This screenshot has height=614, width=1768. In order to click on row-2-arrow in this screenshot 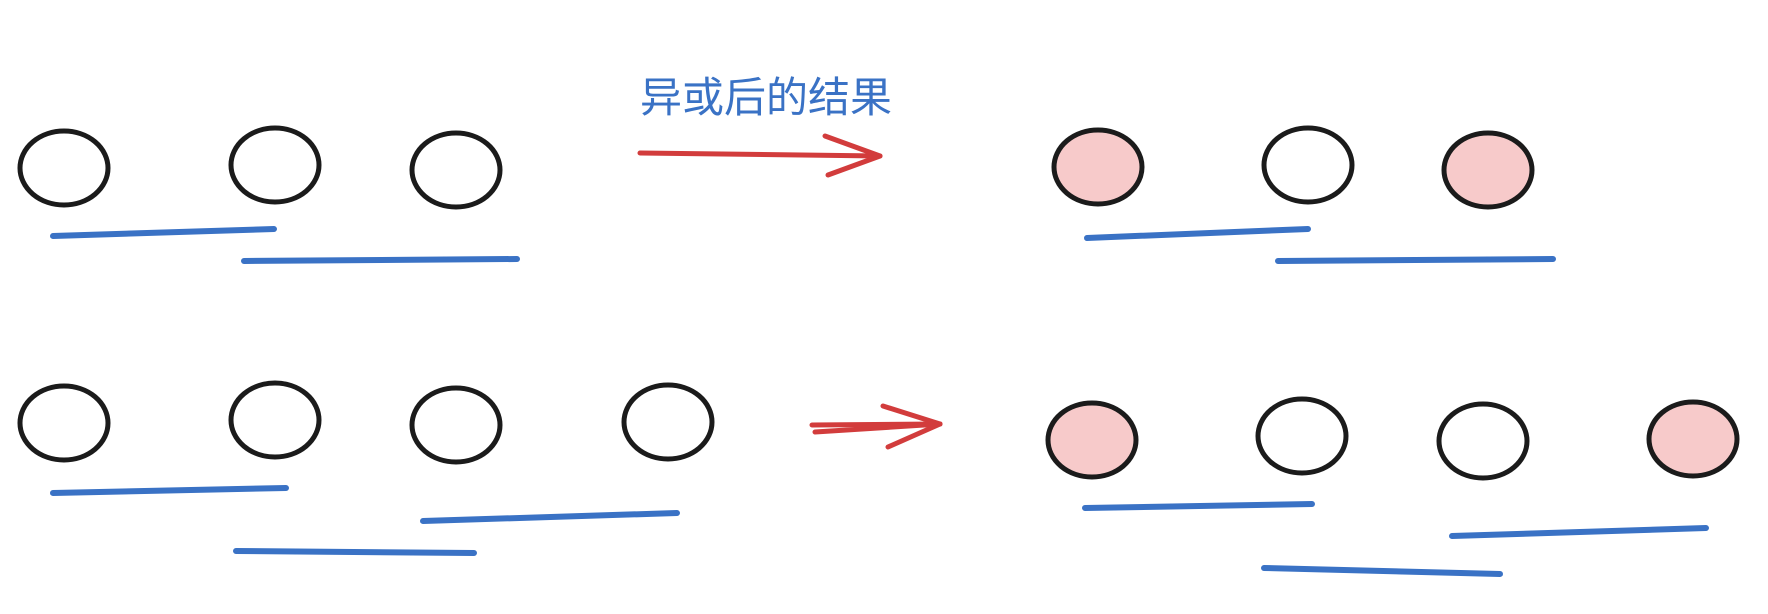, I will do `click(876, 426)`.